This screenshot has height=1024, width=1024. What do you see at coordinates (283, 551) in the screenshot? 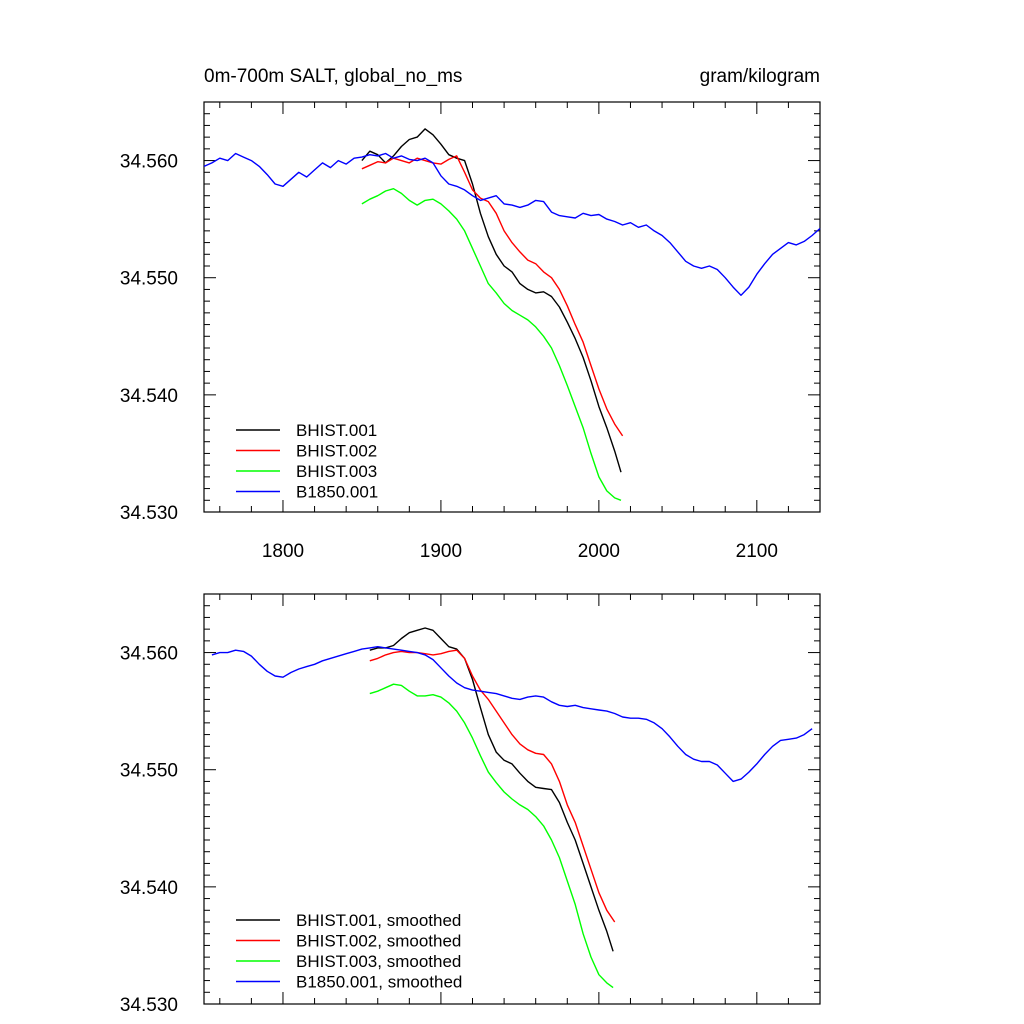
I see `x-tick-label: 1800` at bounding box center [283, 551].